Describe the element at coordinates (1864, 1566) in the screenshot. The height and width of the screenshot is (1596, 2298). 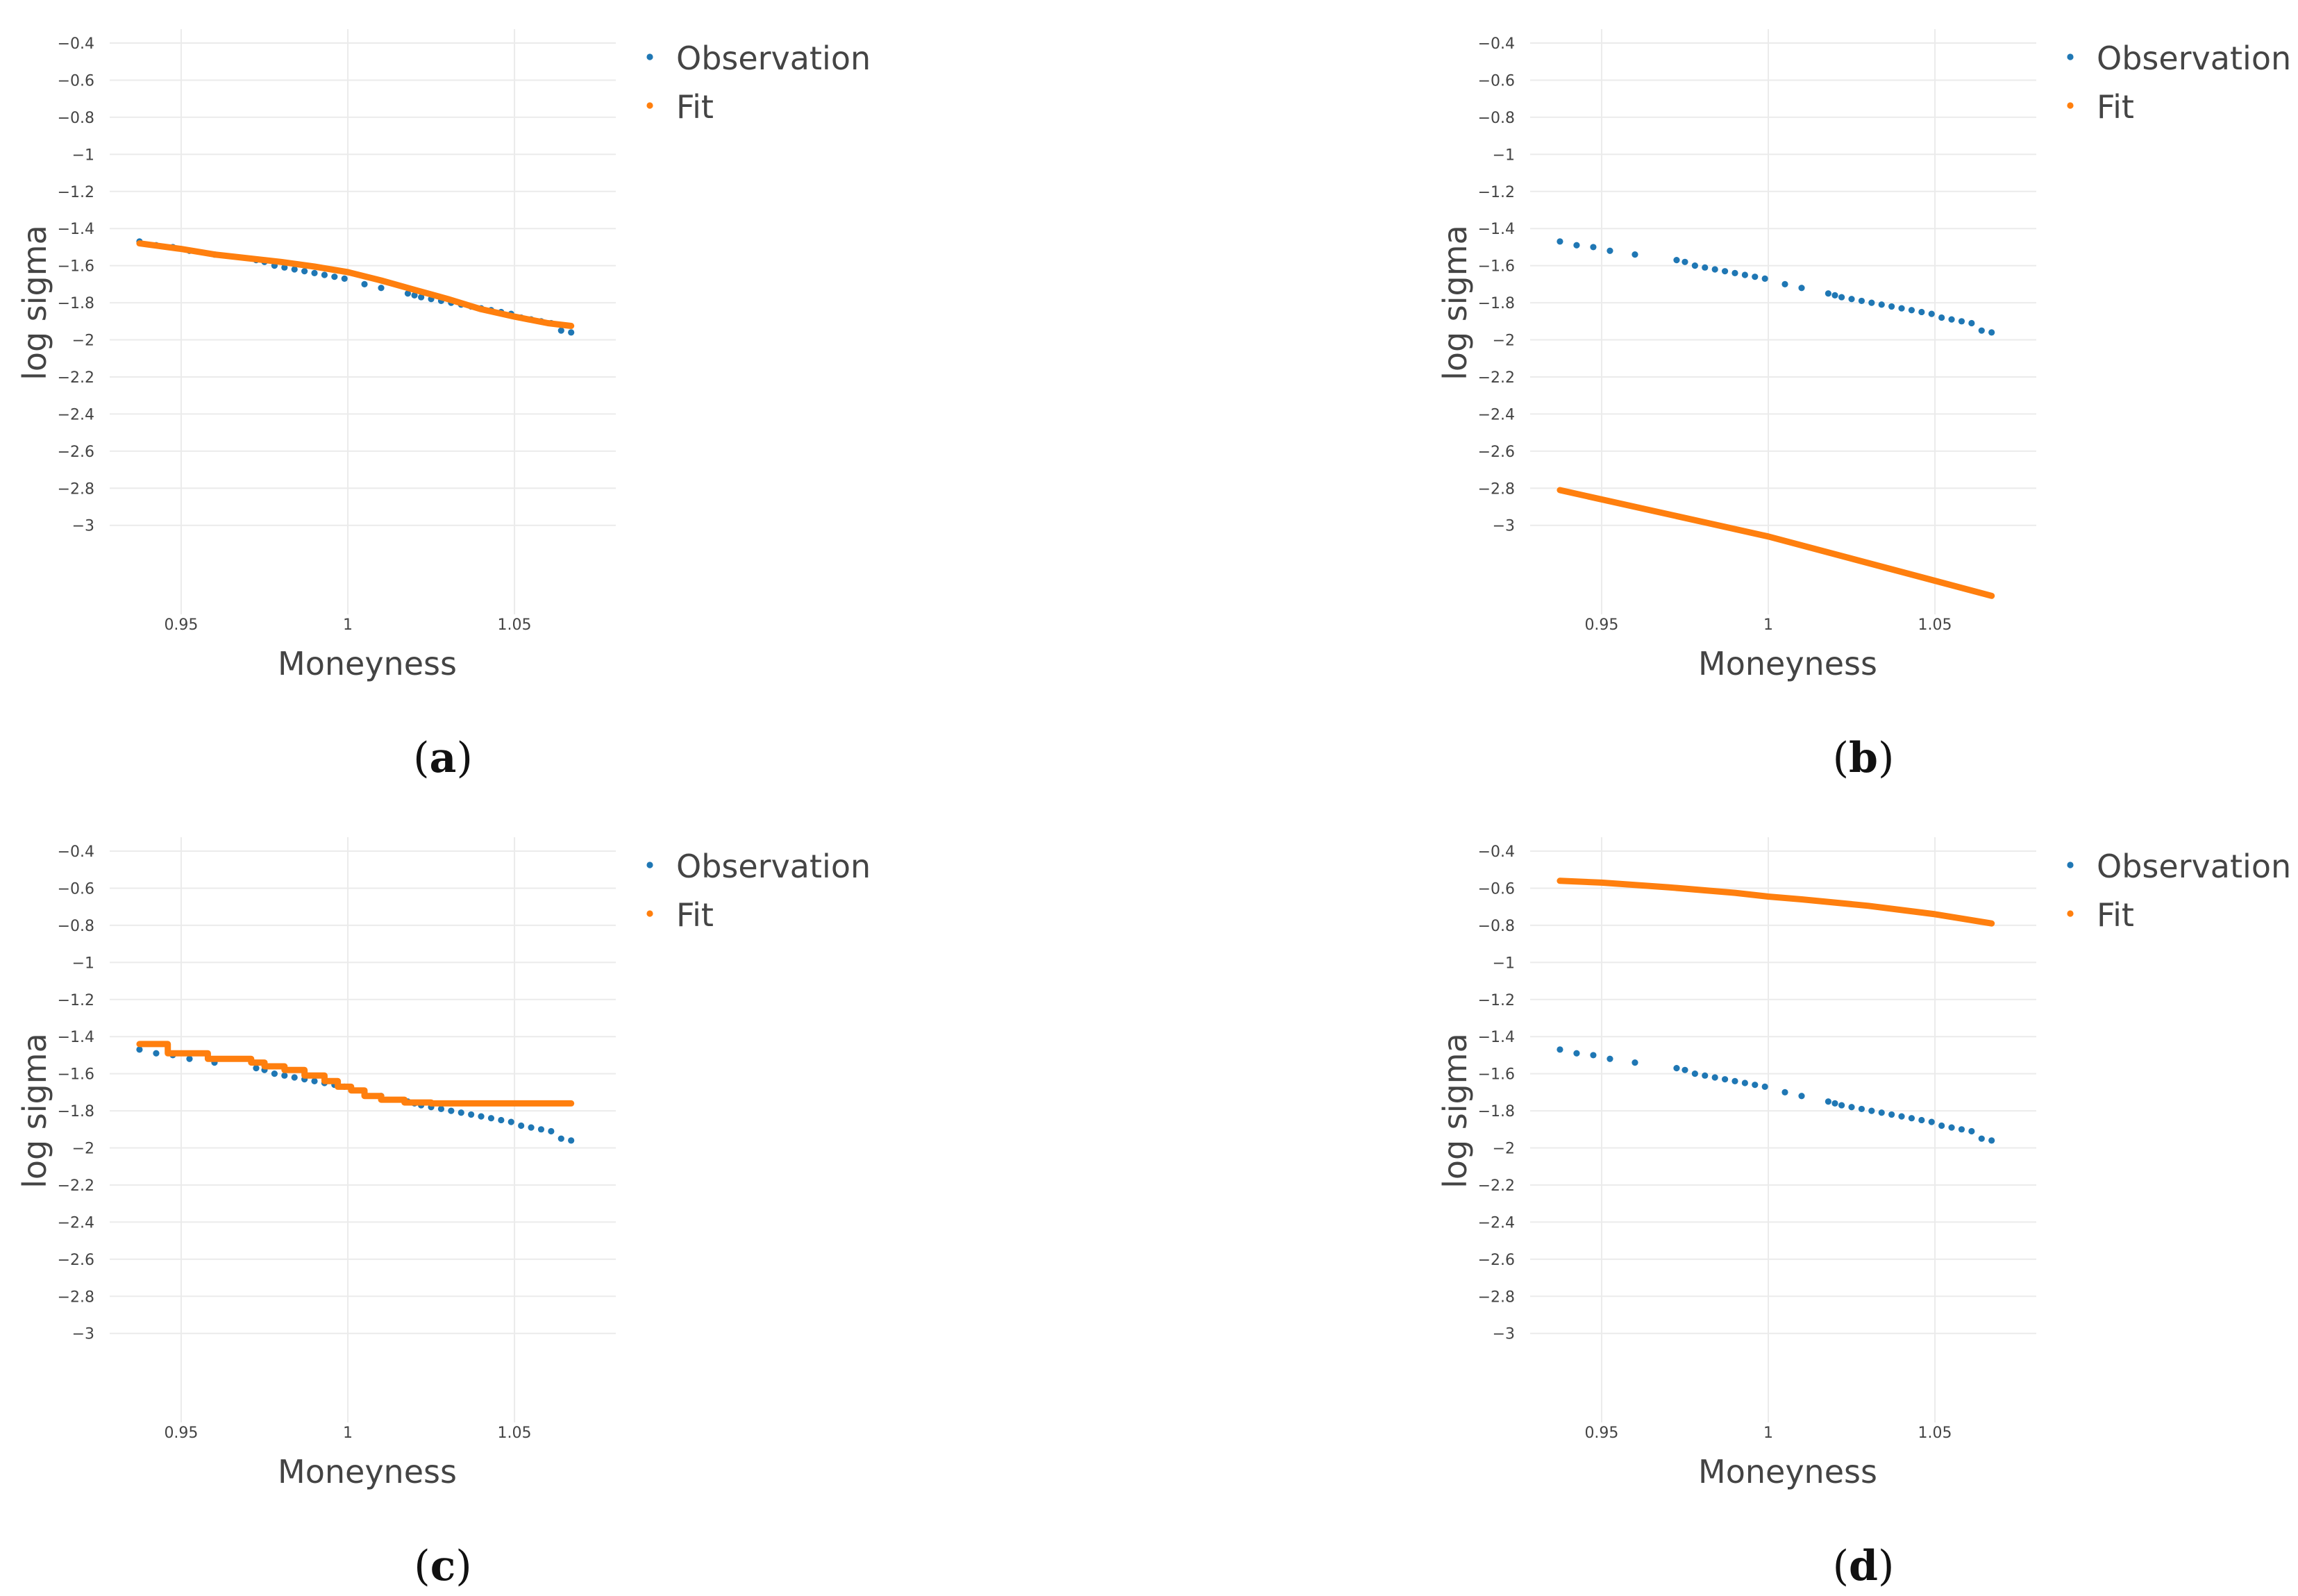
I see `panel-label: (d)` at that location.